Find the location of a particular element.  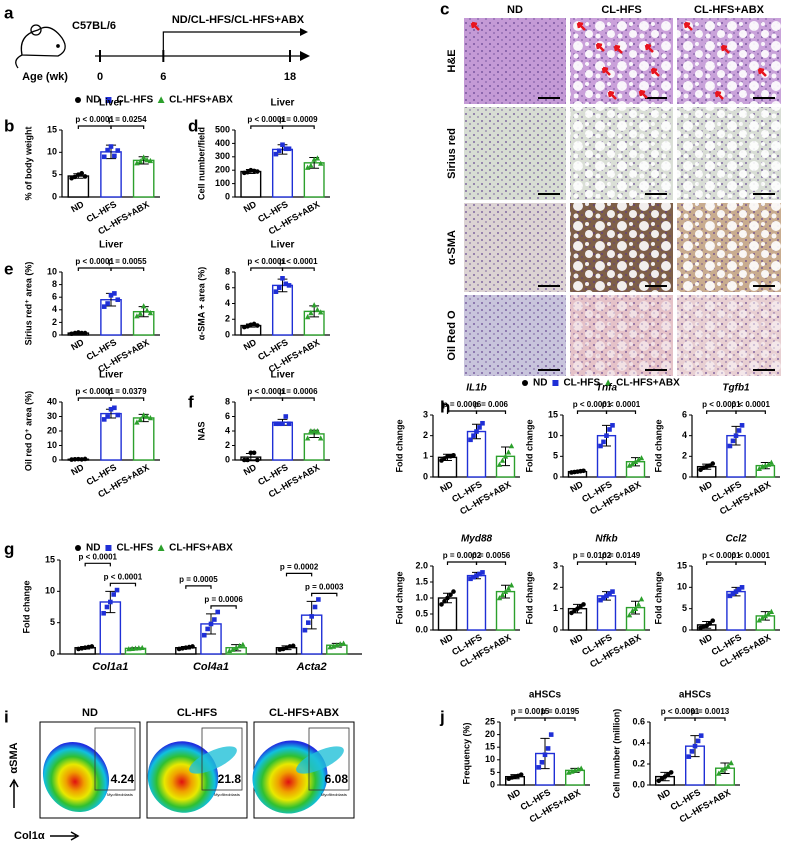

y-axis-label: Cell number/field is located at coordinates (201, 163).